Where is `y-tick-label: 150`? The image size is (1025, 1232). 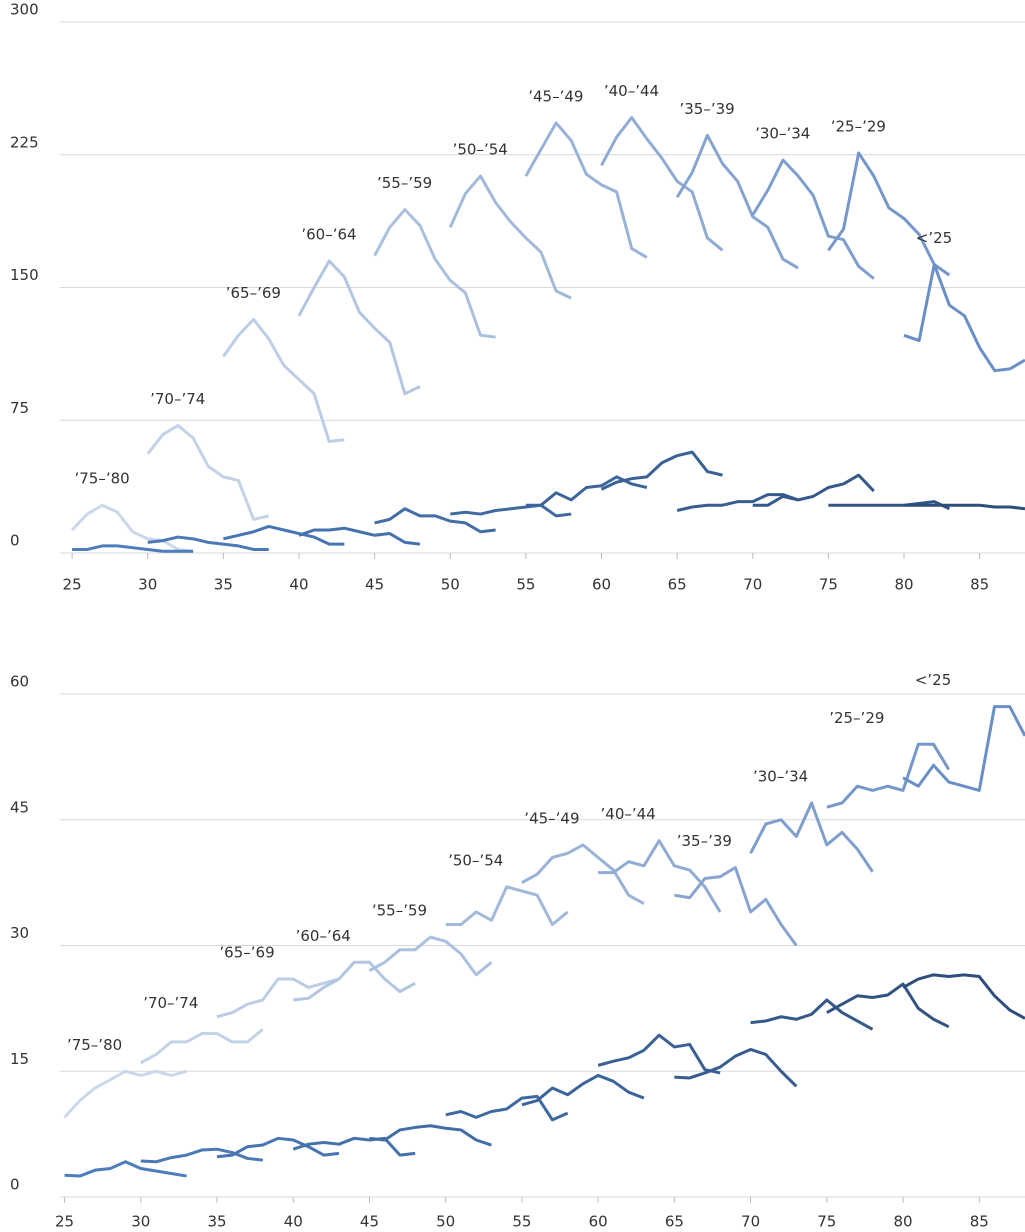 y-tick-label: 150 is located at coordinates (24, 275).